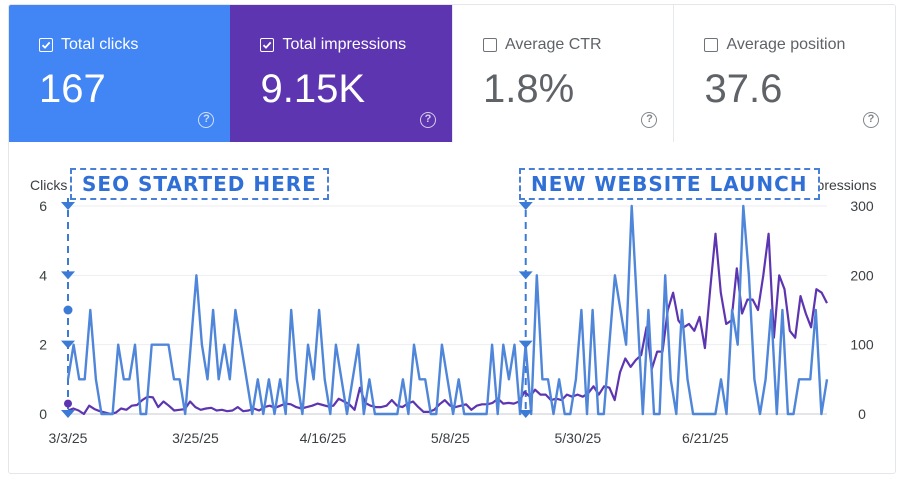  What do you see at coordinates (100, 44) in the screenshot?
I see `metric-label: Total clicks` at bounding box center [100, 44].